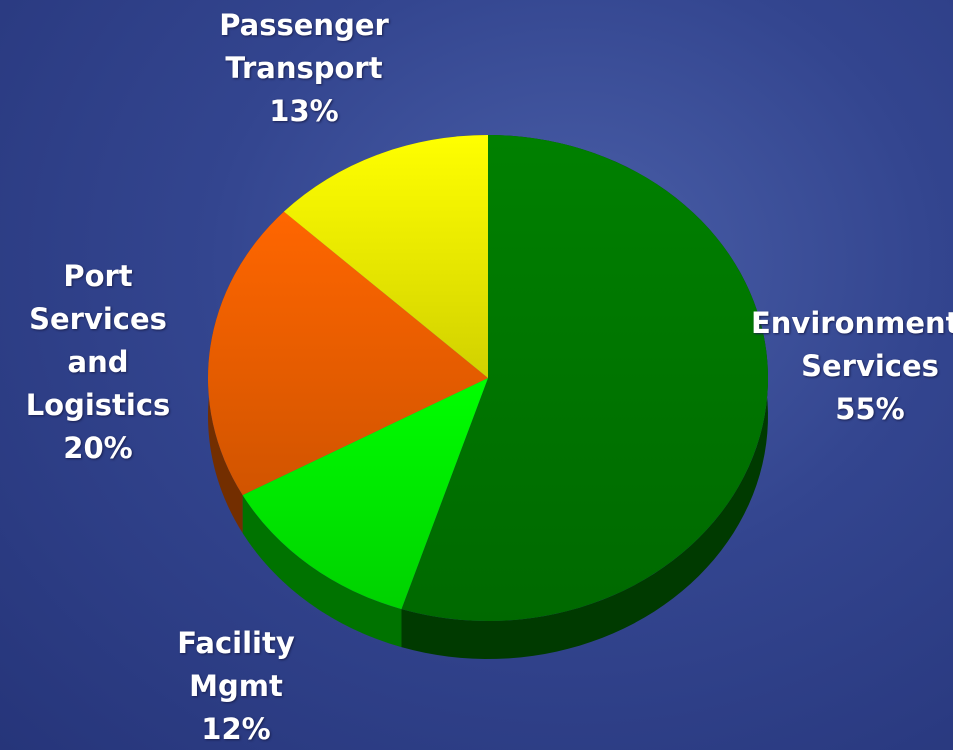 Image resolution: width=953 pixels, height=750 pixels. I want to click on value-label: 20%, so click(98, 448).